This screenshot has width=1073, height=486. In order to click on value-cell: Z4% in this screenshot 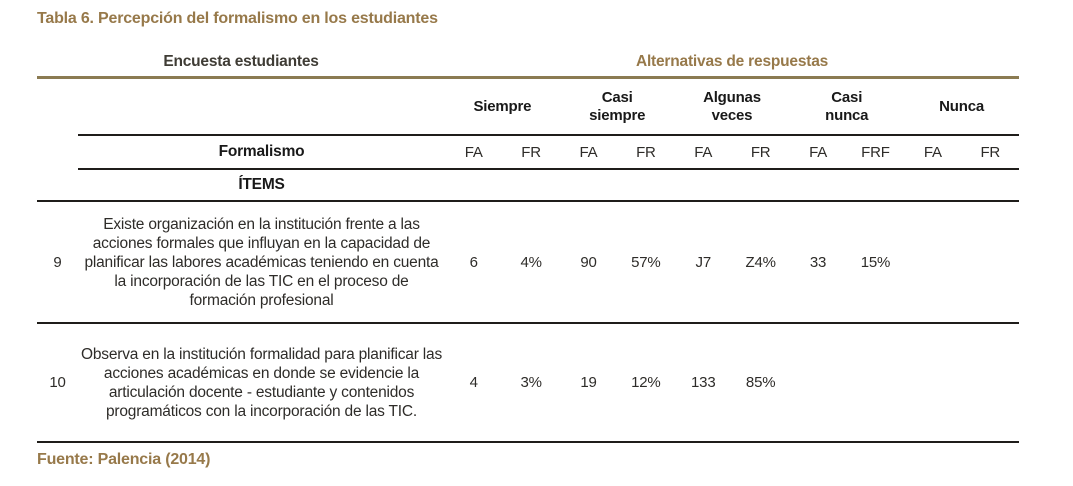, I will do `click(760, 262)`.